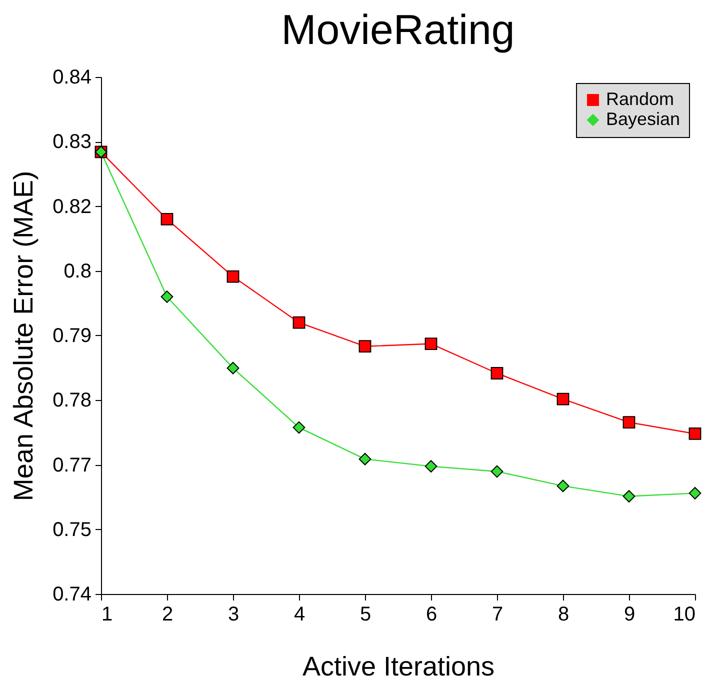  Describe the element at coordinates (72, 142) in the screenshot. I see `y-tick-label: 0.83` at that location.